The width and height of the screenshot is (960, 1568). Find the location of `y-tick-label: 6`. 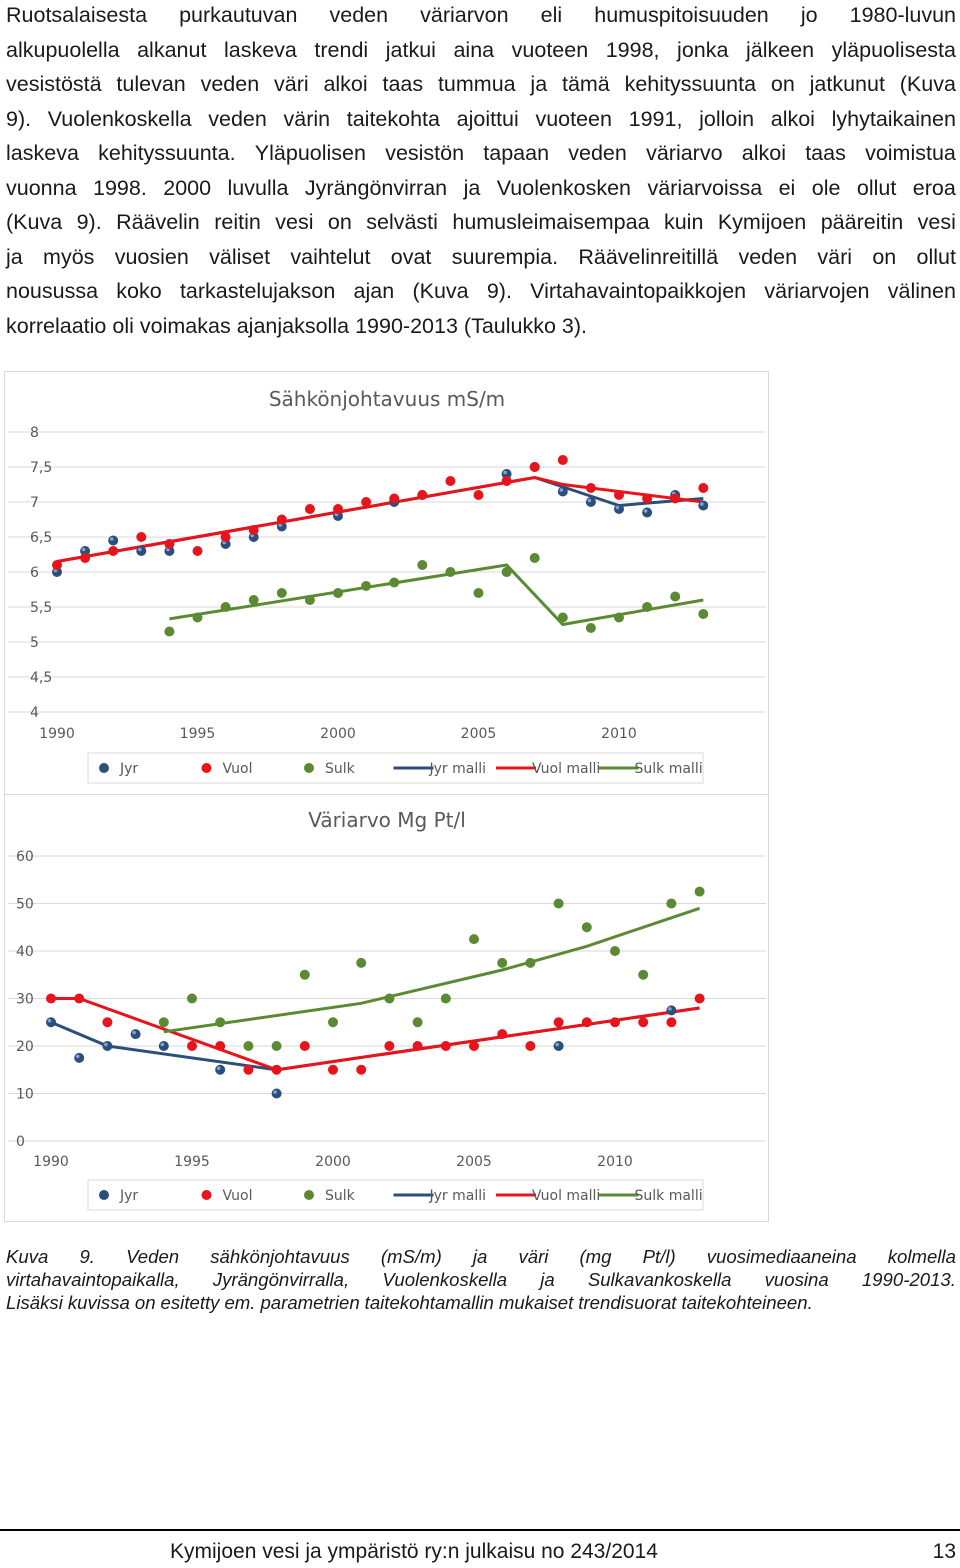

y-tick-label: 6 is located at coordinates (34, 573).